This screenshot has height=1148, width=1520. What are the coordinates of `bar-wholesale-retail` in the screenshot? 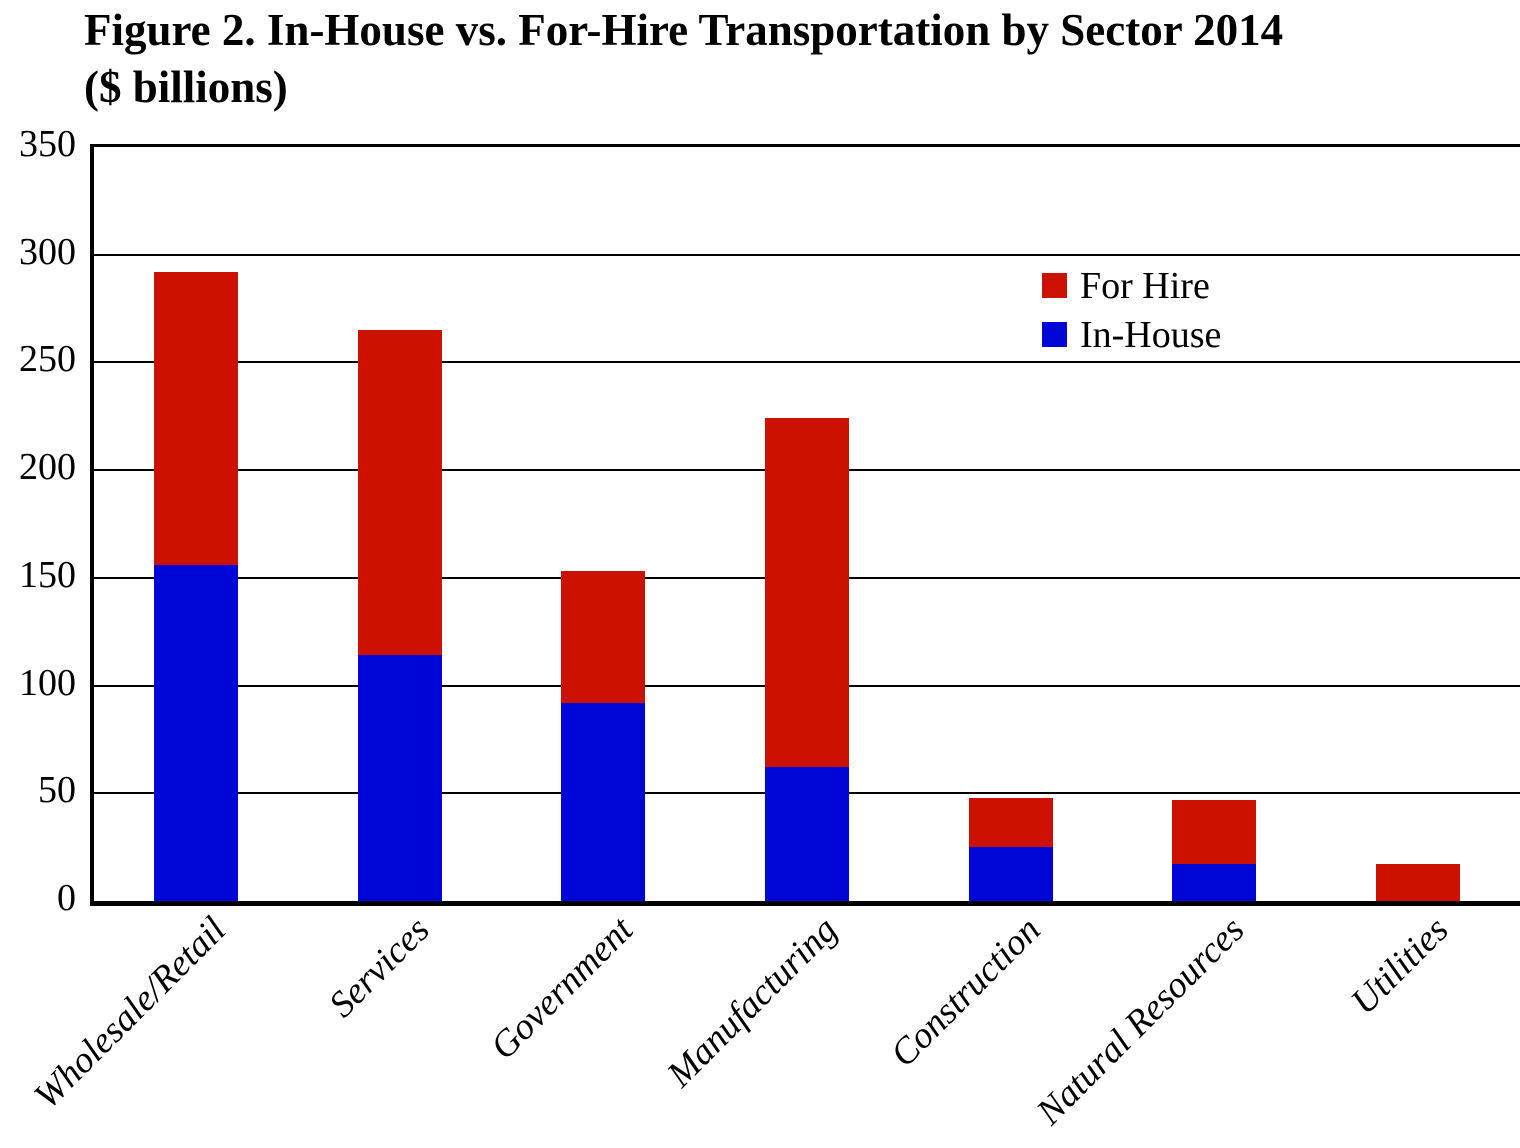 It's located at (195, 586).